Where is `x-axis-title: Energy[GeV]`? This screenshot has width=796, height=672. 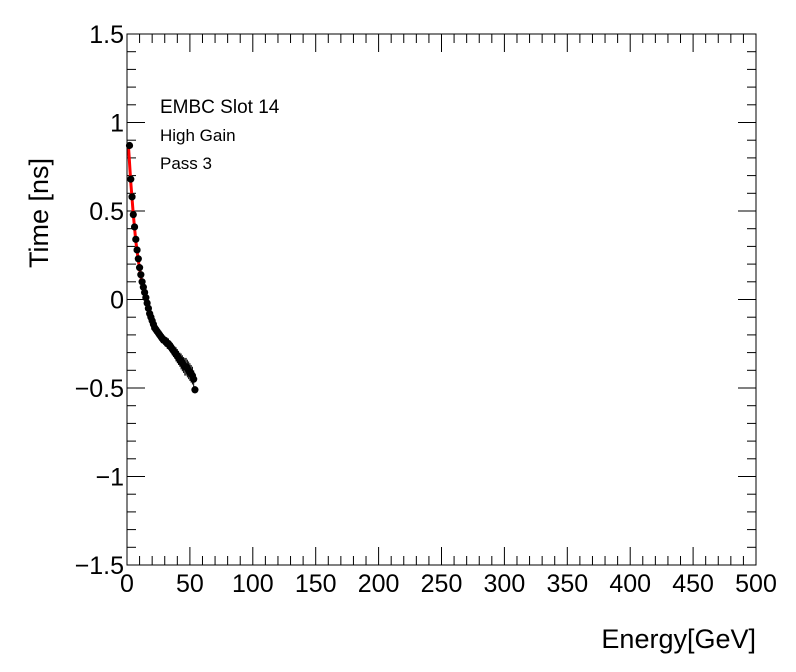
x-axis-title: Energy[GeV] is located at coordinates (678, 639).